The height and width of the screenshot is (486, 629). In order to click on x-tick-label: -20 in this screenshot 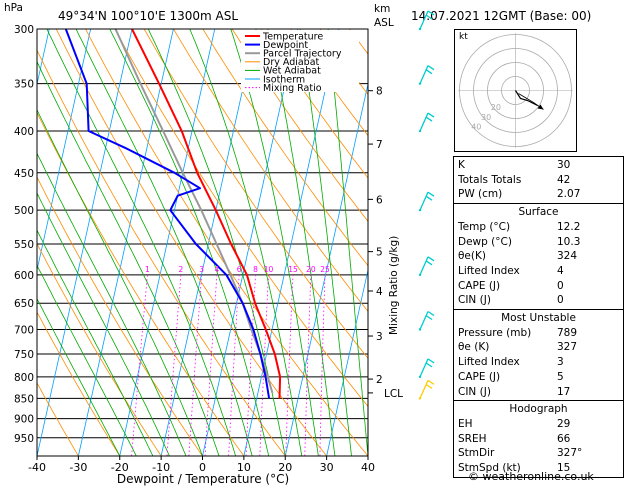, I will do `click(120, 467)`.